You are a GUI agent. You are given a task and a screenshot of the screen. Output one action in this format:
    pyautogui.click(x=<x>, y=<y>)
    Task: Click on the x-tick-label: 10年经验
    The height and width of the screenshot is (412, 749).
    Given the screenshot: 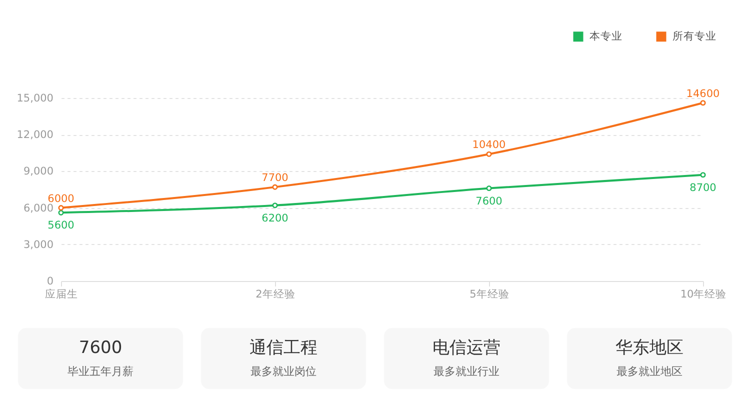 What is the action you would take?
    pyautogui.click(x=703, y=294)
    